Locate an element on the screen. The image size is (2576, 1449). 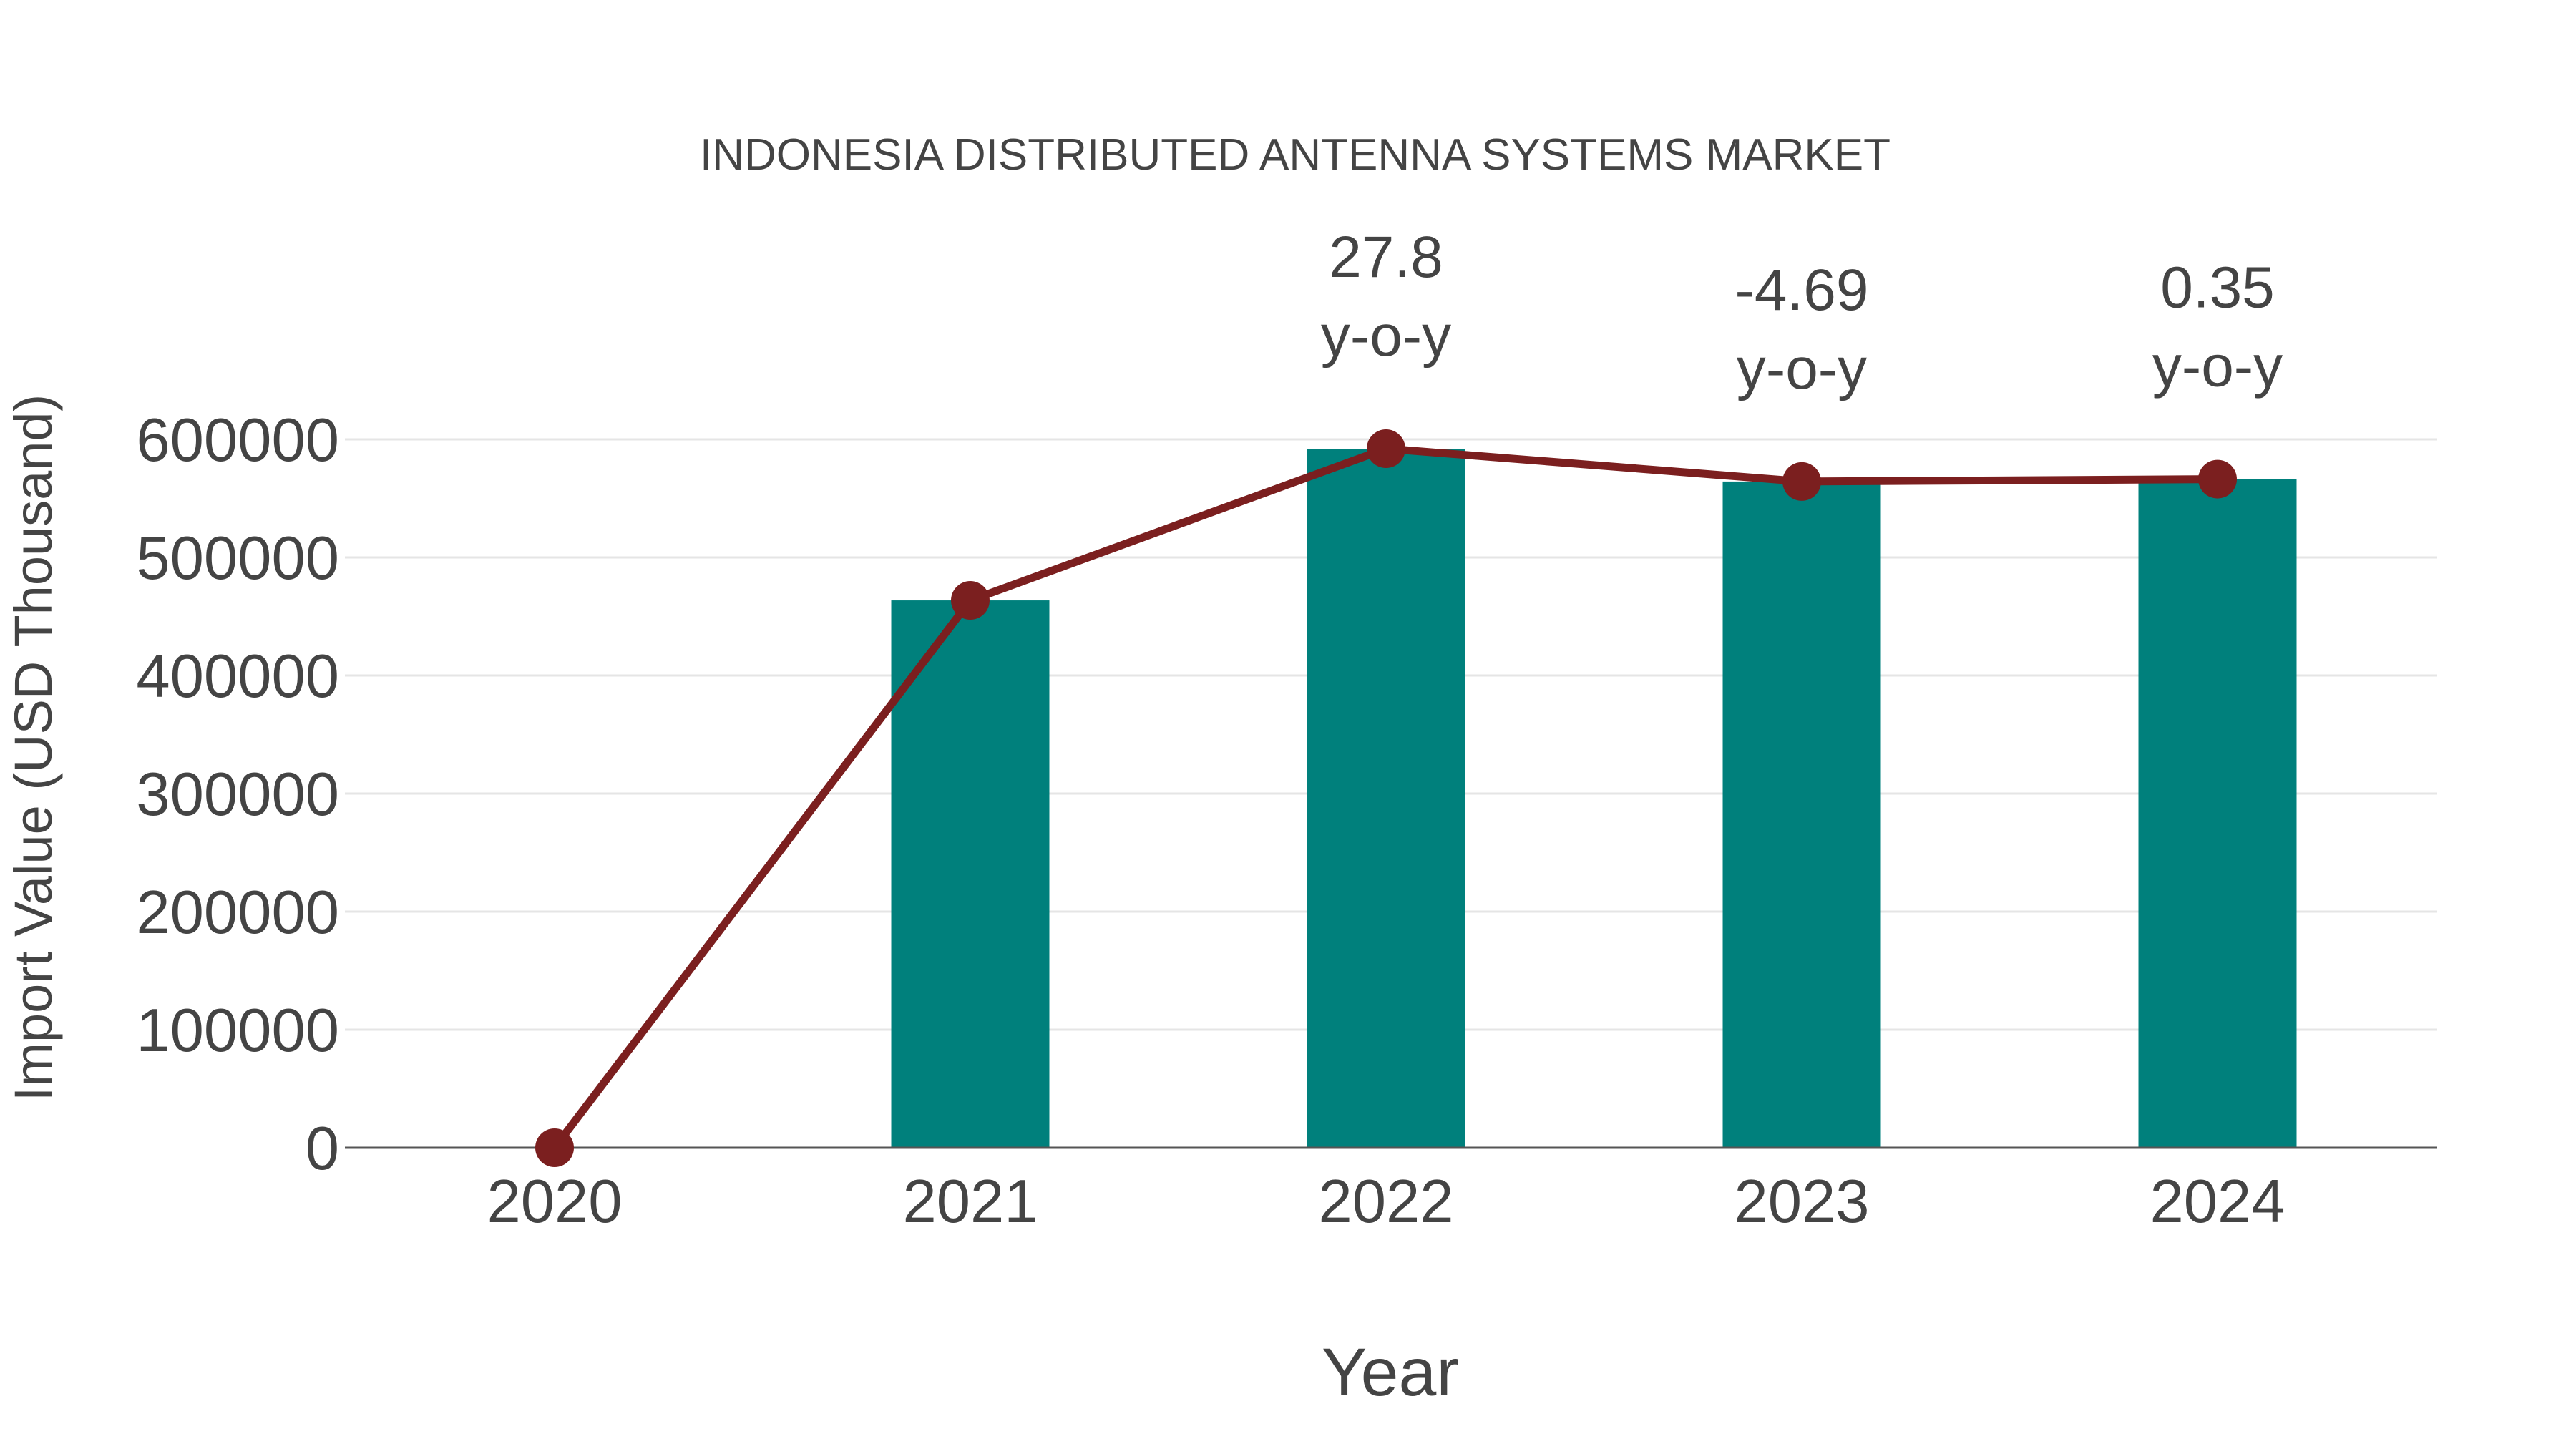
bar-2024 is located at coordinates (2217, 813).